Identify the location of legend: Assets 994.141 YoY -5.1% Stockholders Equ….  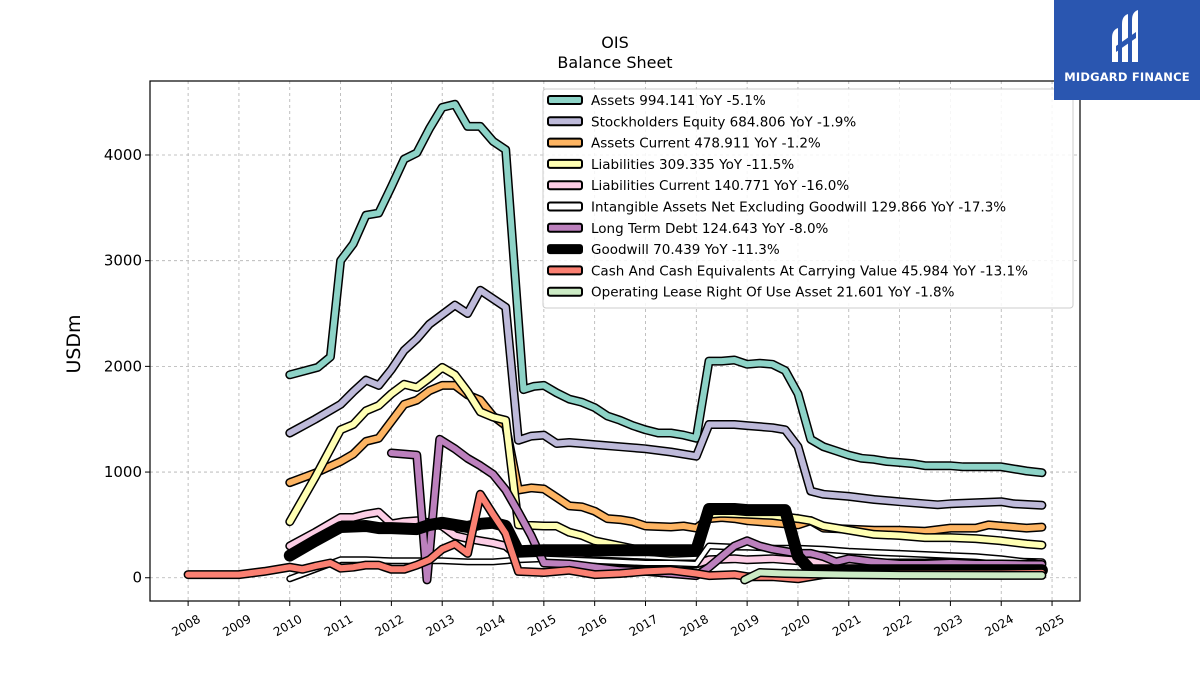
(808, 198).